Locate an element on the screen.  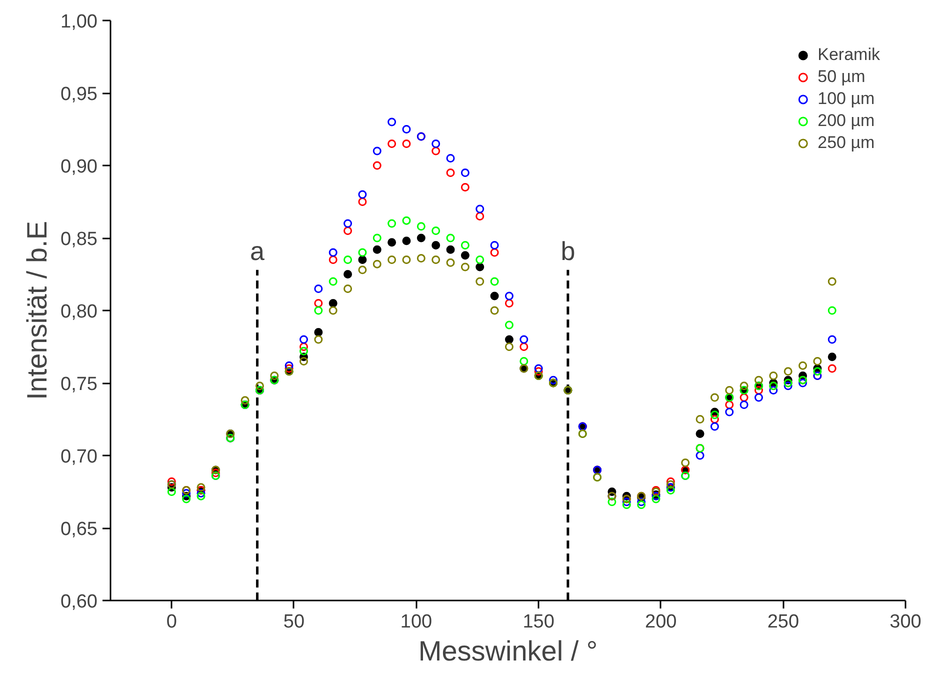
x-tick-label: 0 is located at coordinates (171, 622).